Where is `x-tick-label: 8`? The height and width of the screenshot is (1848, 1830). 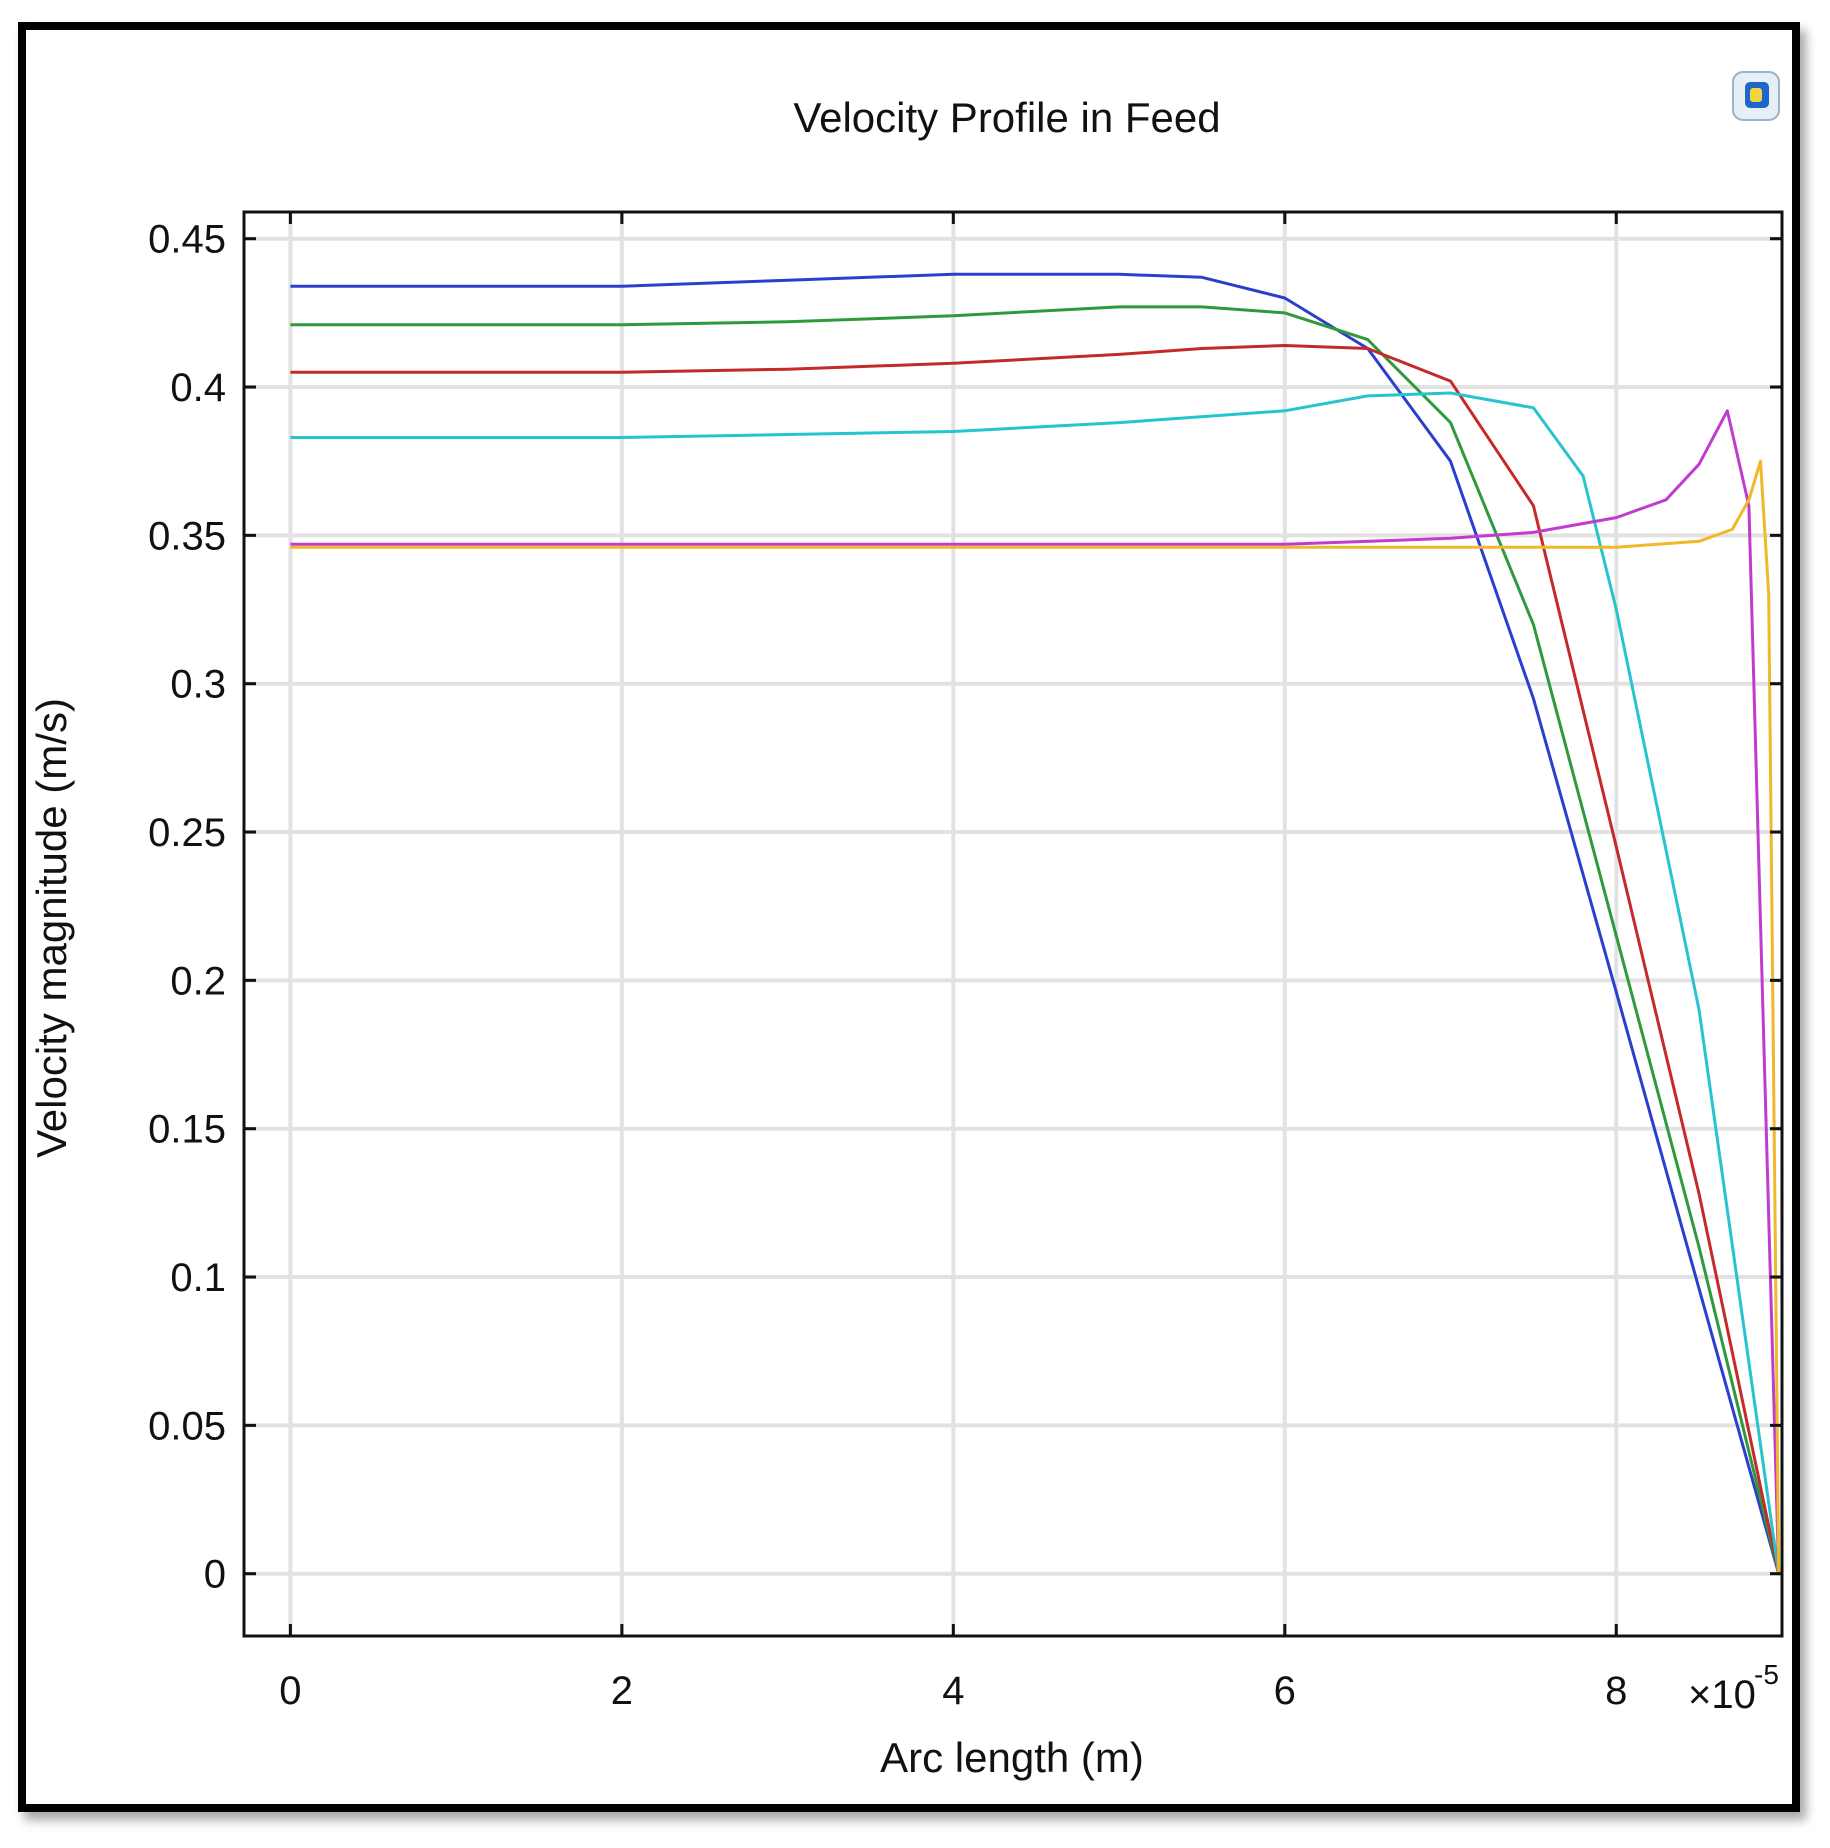
x-tick-label: 8 is located at coordinates (1616, 1691).